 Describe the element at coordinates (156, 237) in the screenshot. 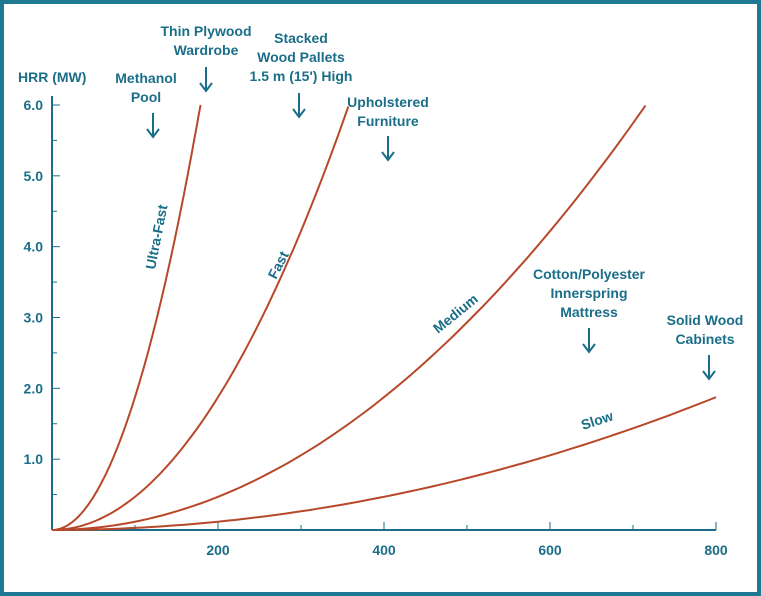

I see `series-label-ultra-fast: Ultra-Fast` at that location.